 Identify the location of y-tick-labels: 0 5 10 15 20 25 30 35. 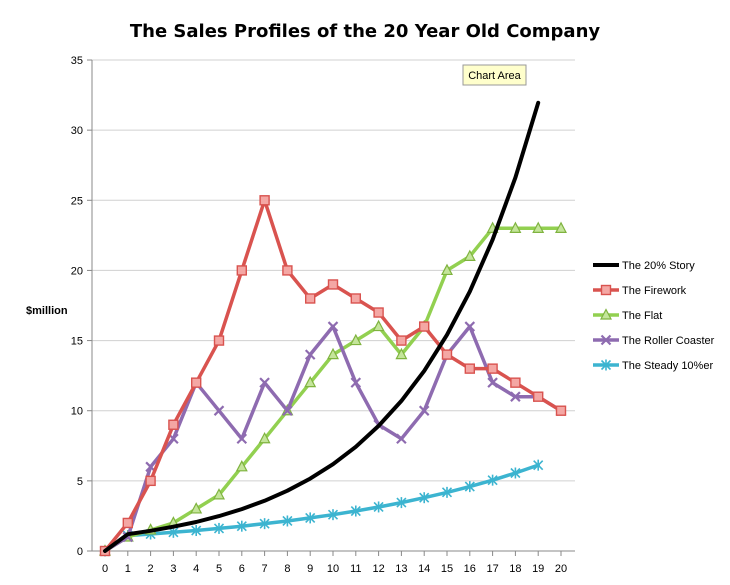
(77, 306).